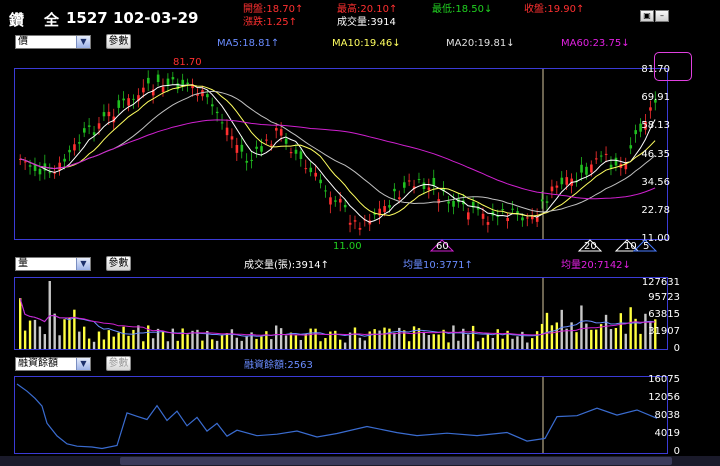  Describe the element at coordinates (347, 246) in the screenshot. I see `period-low-label: 11.00` at that location.